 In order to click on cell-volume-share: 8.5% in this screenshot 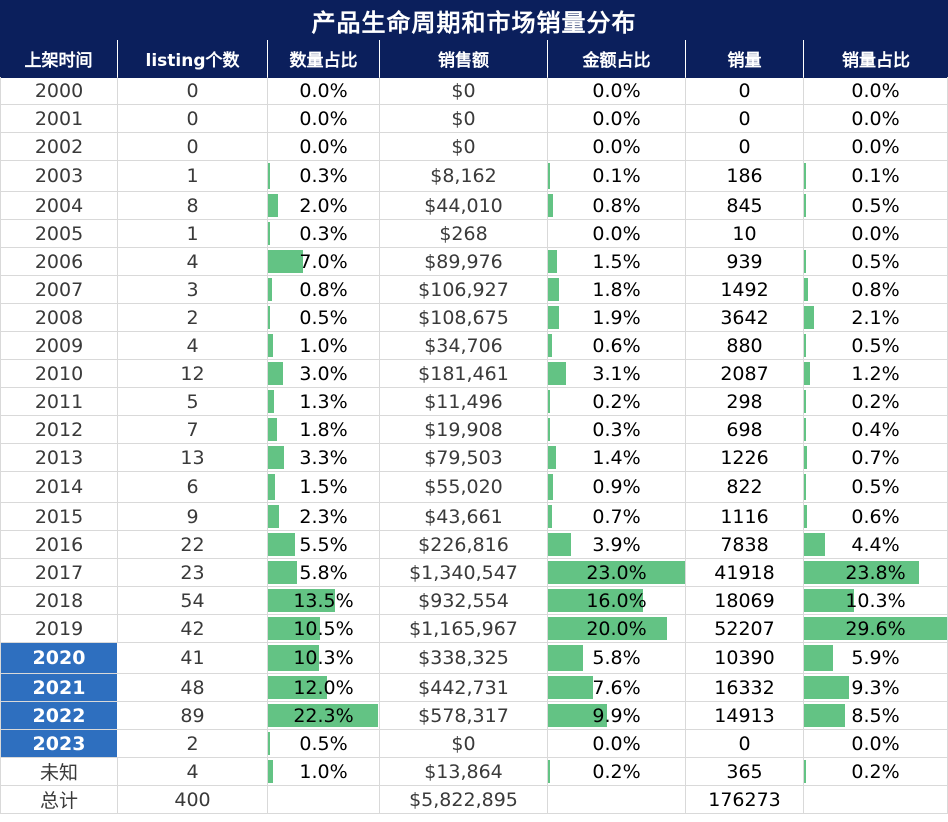, I will do `click(876, 715)`.